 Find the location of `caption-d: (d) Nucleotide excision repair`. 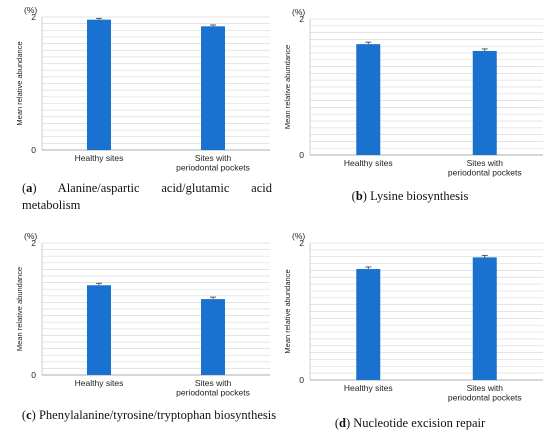

caption-d: (d) Nucleotide excision repair is located at coordinates (410, 423).